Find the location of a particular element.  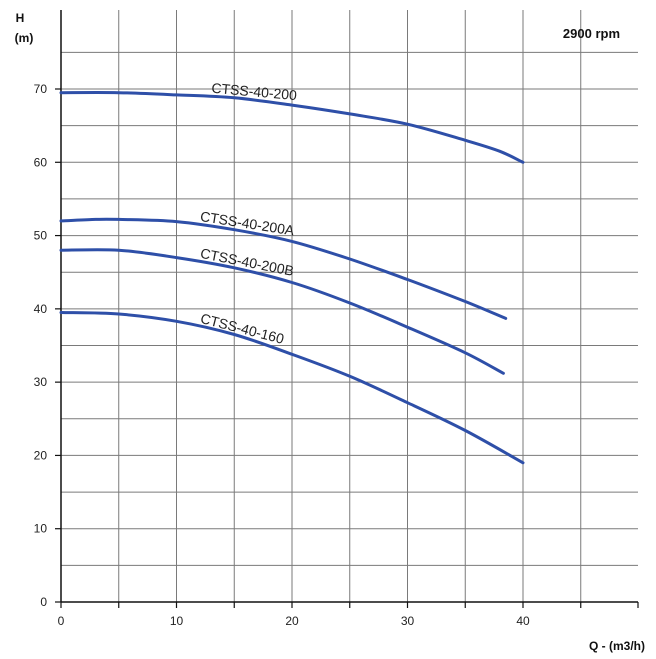

x-tick-label: 20 is located at coordinates (292, 621).